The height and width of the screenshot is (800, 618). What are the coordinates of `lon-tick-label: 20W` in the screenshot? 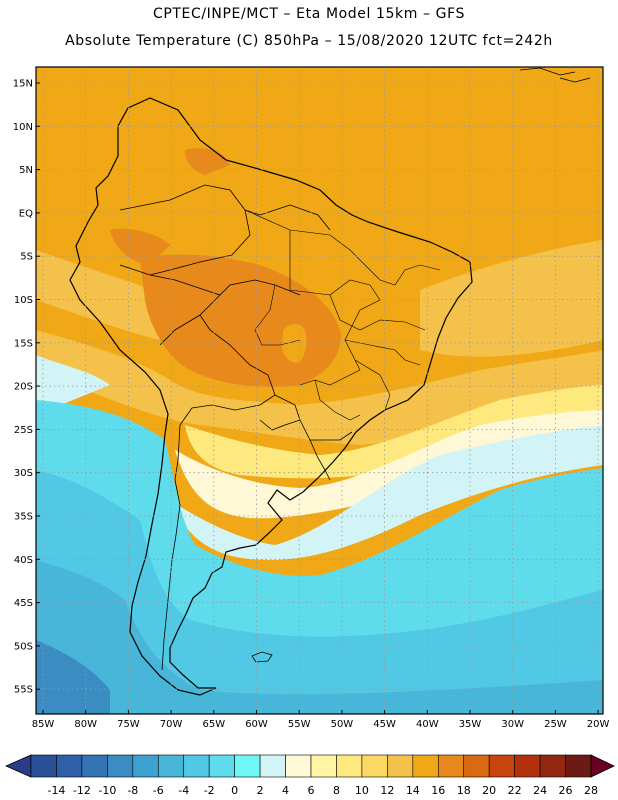 It's located at (598, 724).